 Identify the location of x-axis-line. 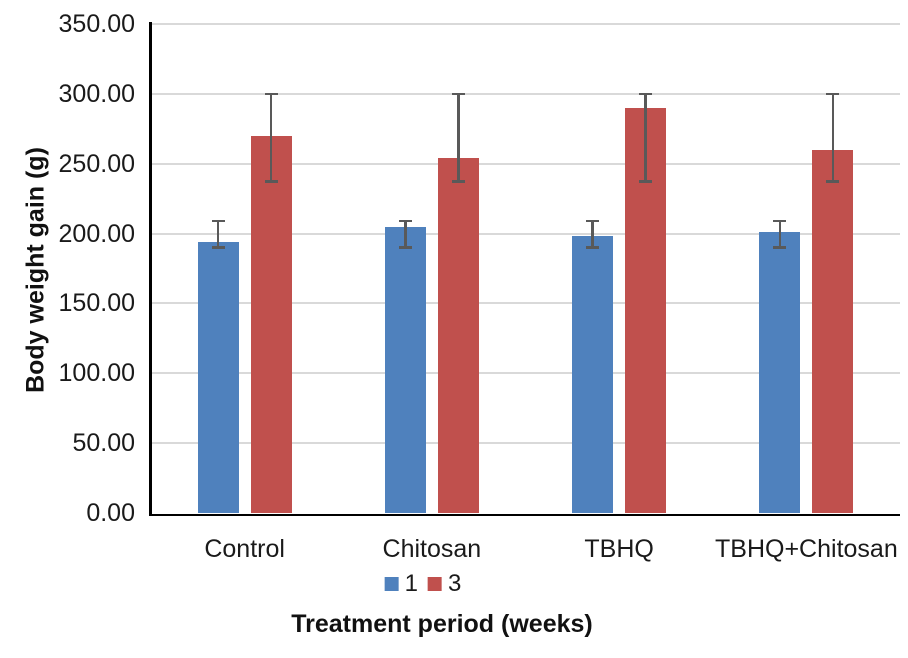
(524, 514).